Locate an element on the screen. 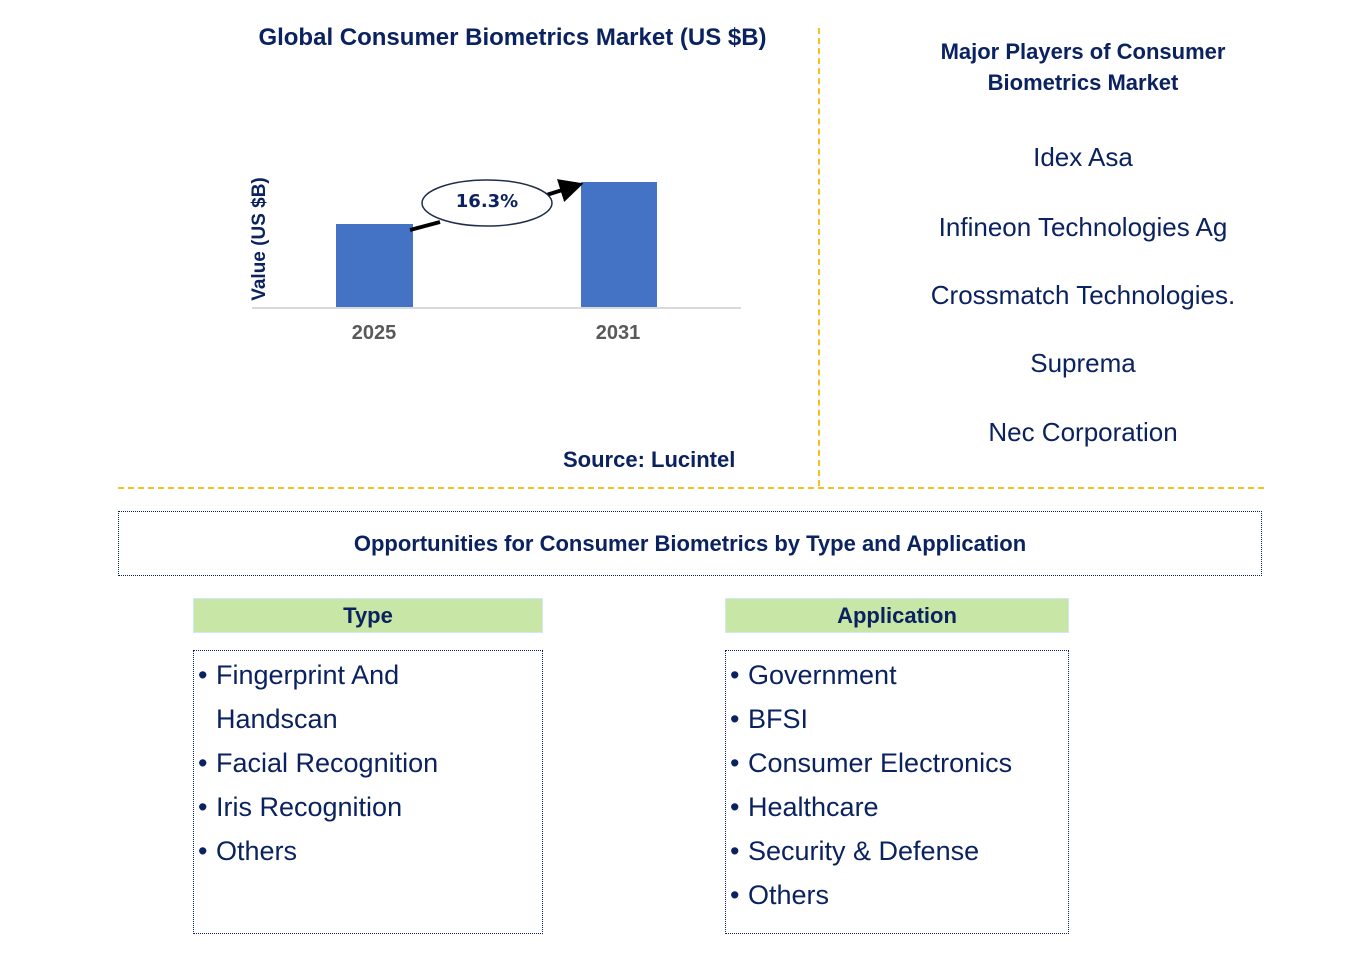 The height and width of the screenshot is (963, 1365). type-item: • Fingerprint And is located at coordinates (370, 675).